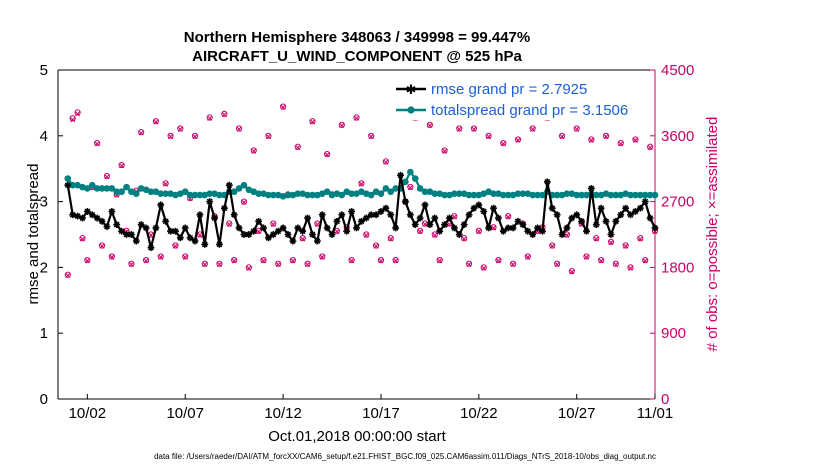  I want to click on x-tick-label: 10/02, so click(88, 413).